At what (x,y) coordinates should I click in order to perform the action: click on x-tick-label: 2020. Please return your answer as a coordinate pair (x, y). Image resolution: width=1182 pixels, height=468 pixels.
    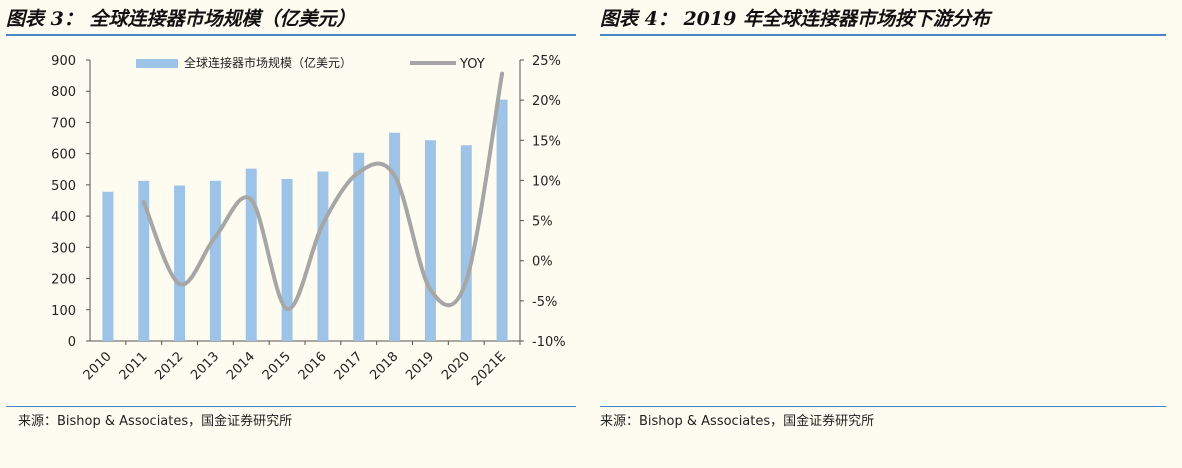
    Looking at the image, I should click on (456, 366).